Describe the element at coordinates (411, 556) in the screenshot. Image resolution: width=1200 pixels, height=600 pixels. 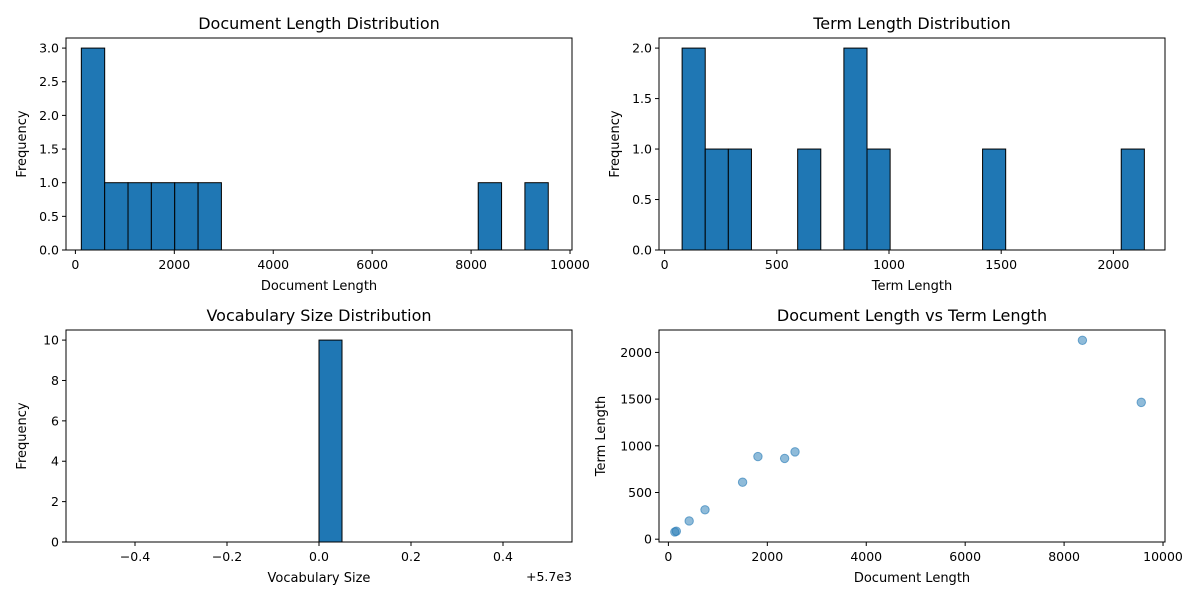
I see `x-tick-label: 0.2` at that location.